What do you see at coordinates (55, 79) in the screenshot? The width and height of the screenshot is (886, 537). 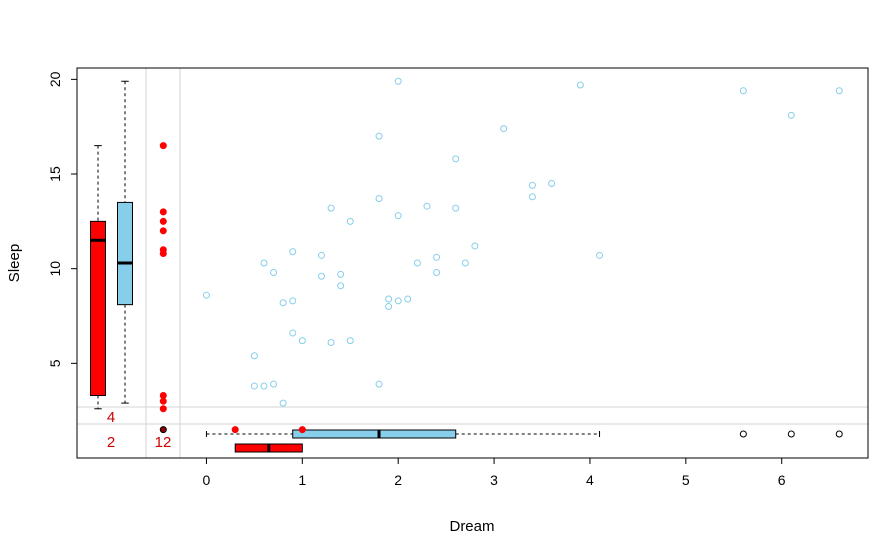 I see `y-tick-label: 20` at bounding box center [55, 79].